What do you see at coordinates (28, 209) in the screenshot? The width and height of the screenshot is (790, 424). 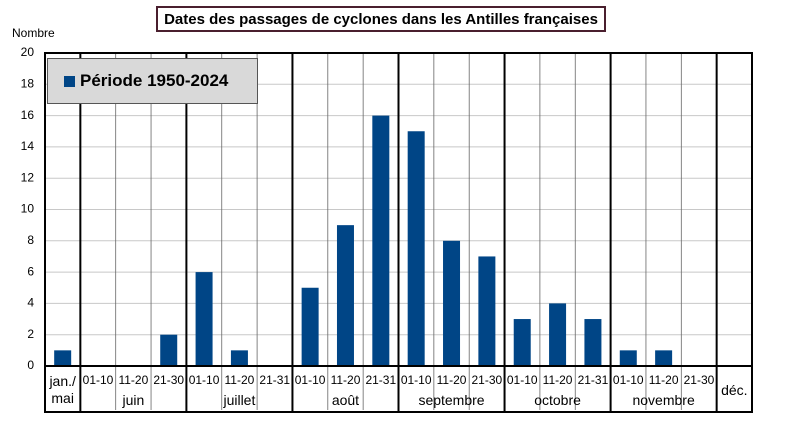 I see `y-tick-label: 10` at bounding box center [28, 209].